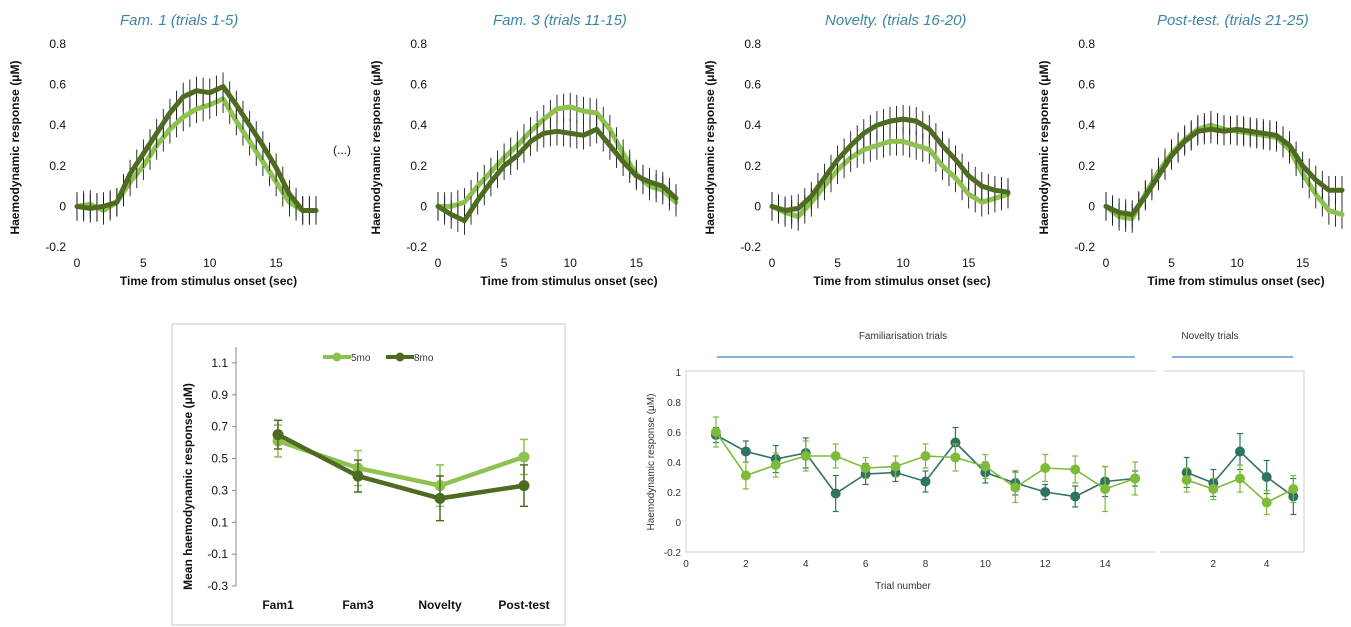  I want to click on series-line-8mo, so click(400, 466).